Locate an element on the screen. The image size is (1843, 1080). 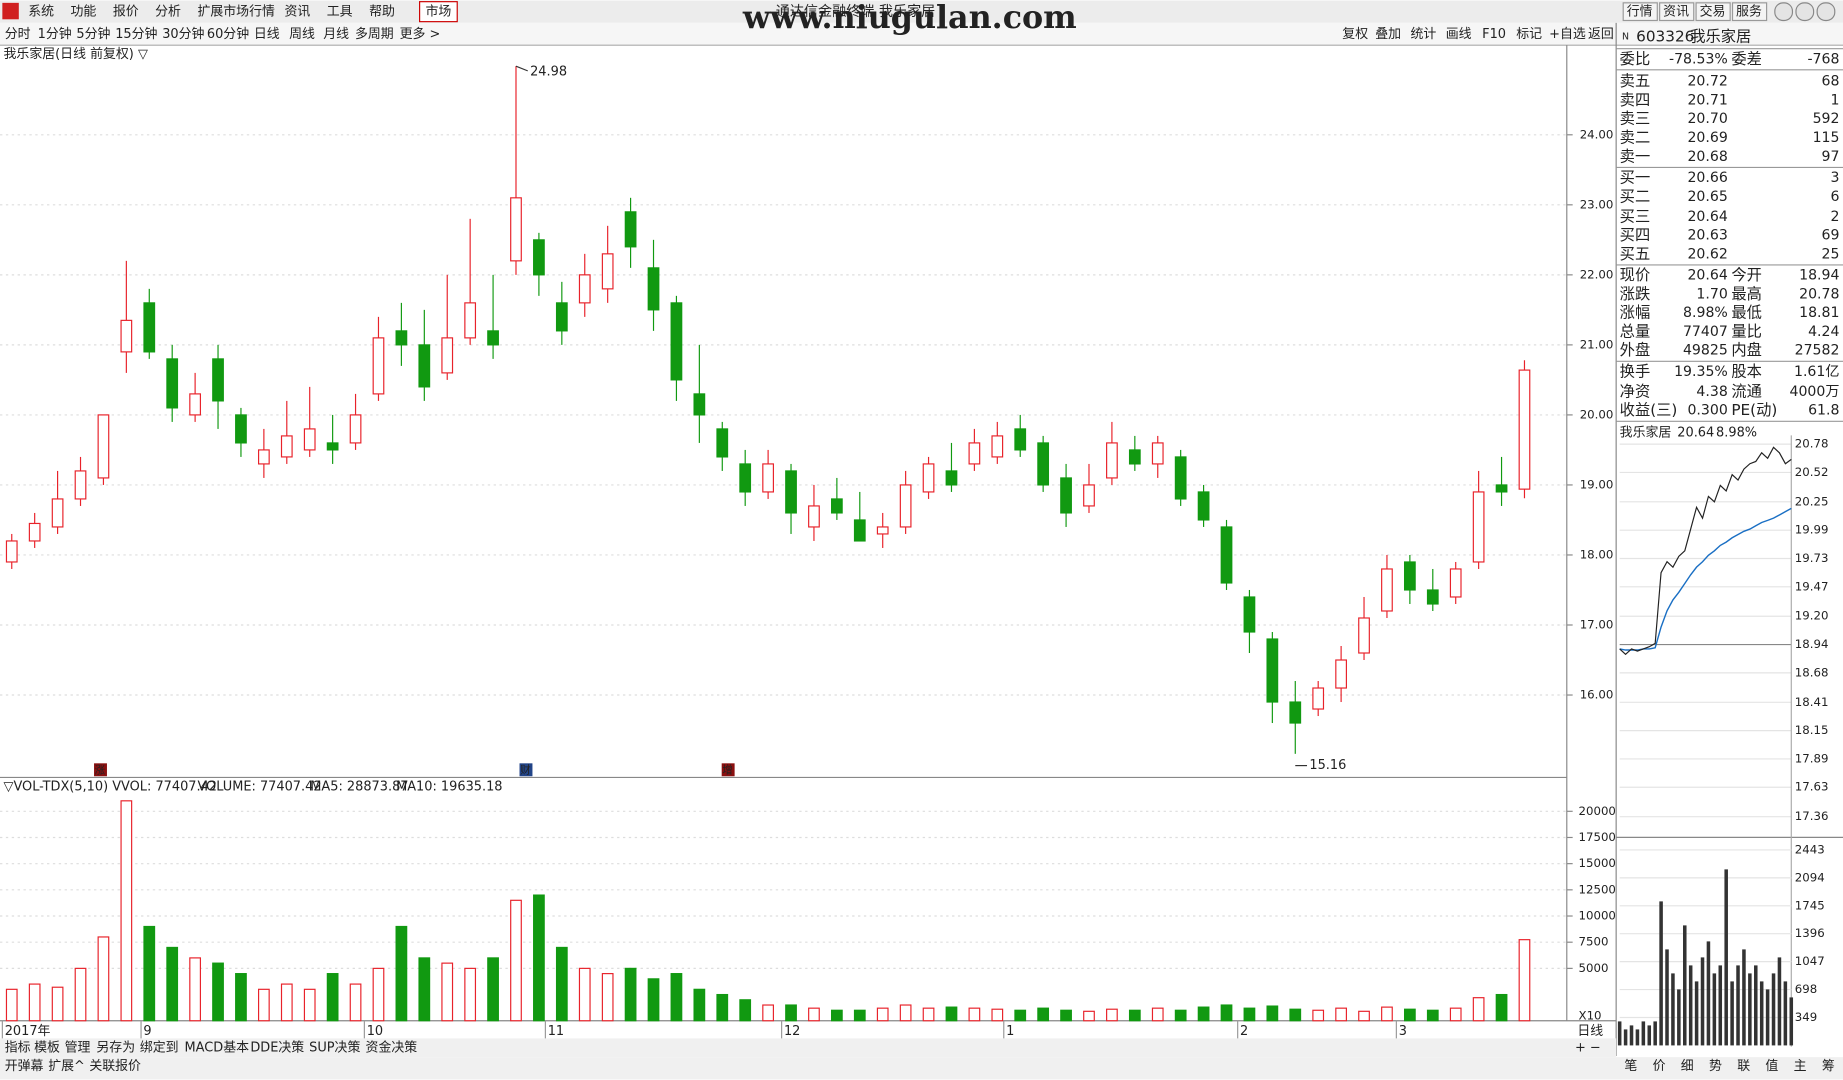
bottom-tab: MACD基本 is located at coordinates (217, 1047).